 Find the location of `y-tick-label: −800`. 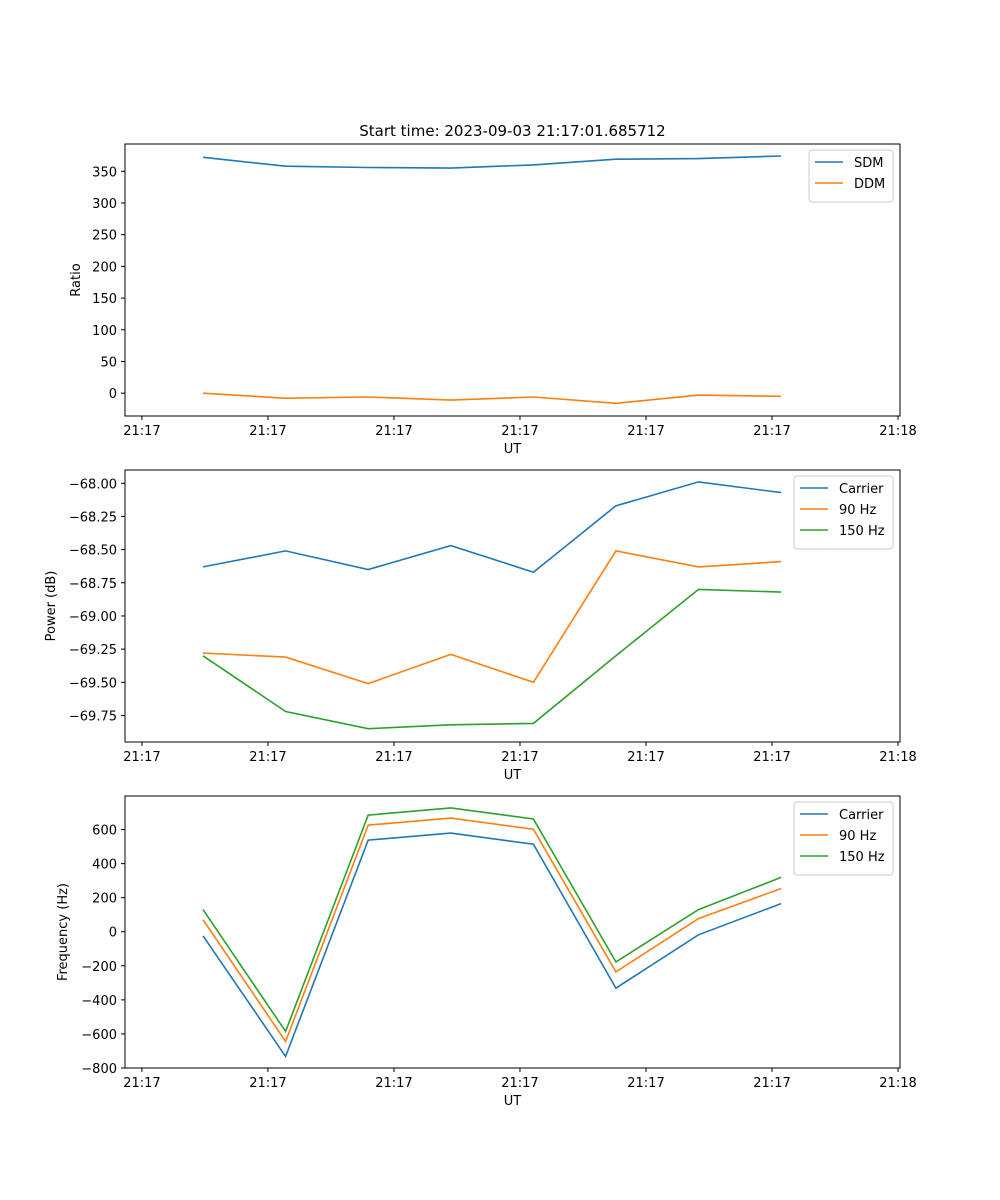

y-tick-label: −800 is located at coordinates (99, 1069).